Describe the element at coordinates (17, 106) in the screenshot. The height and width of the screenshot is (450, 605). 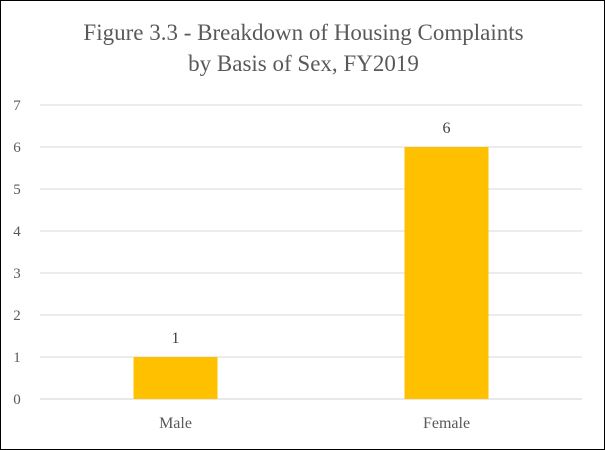
I see `y-tick-label: 7` at that location.